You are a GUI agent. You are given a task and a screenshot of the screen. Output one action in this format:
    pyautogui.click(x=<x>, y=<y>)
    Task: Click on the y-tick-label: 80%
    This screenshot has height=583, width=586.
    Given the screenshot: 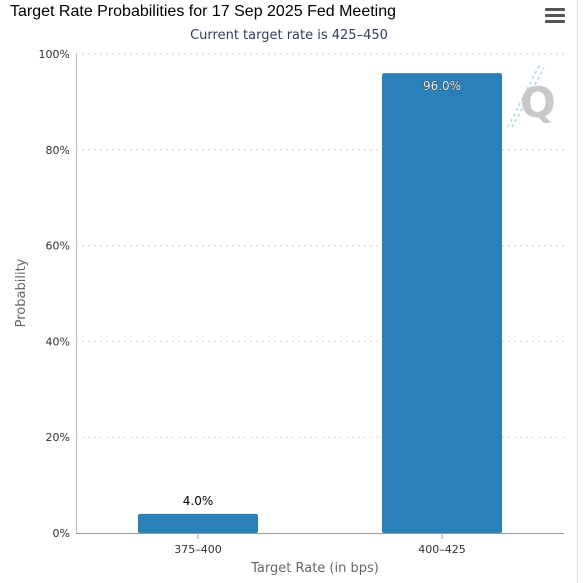 What is the action you would take?
    pyautogui.click(x=58, y=150)
    